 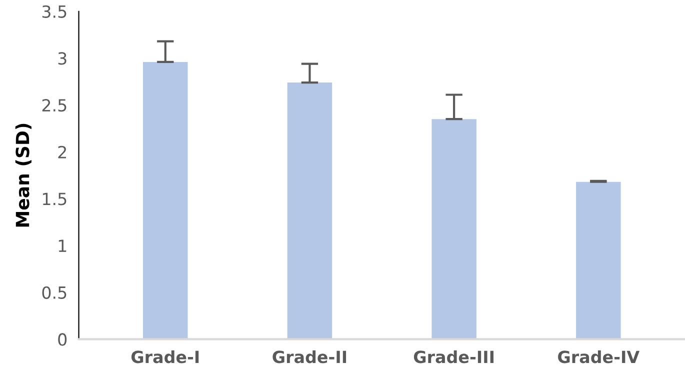 What do you see at coordinates (54, 199) in the screenshot?
I see `y-tick-label: 1.5` at bounding box center [54, 199].